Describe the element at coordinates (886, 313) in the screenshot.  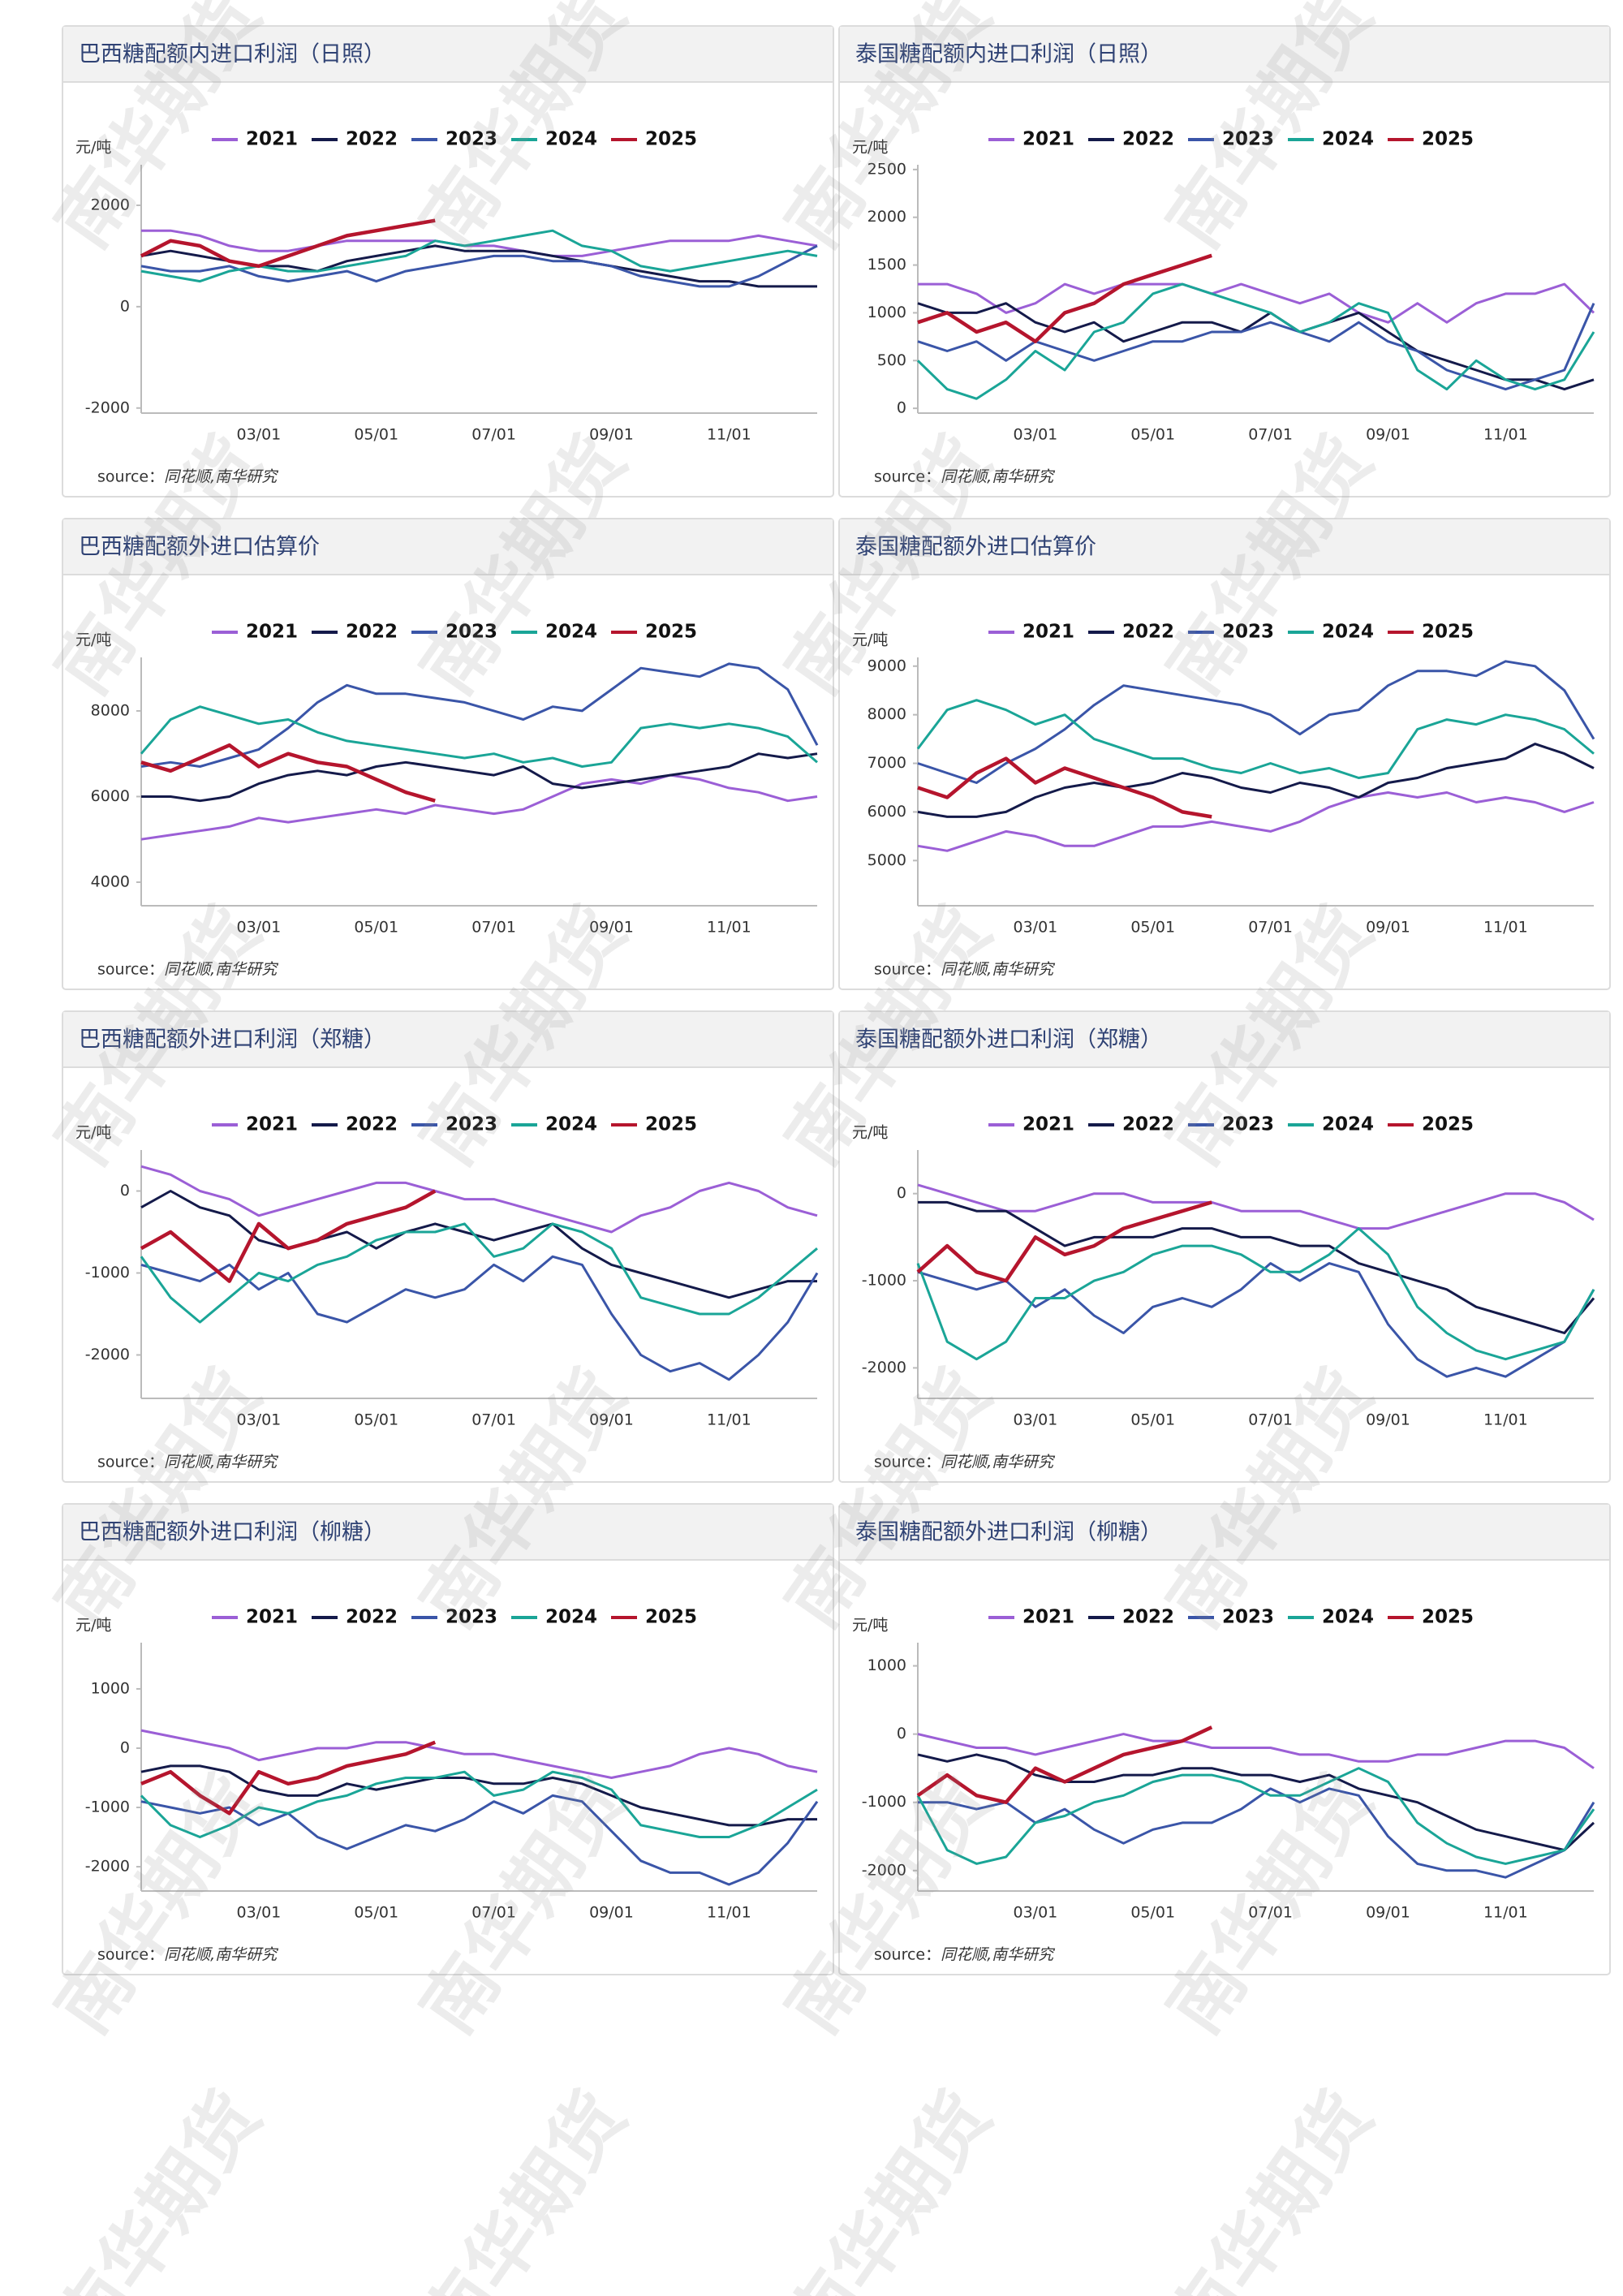
I see `y-tick-label: 1000` at that location.